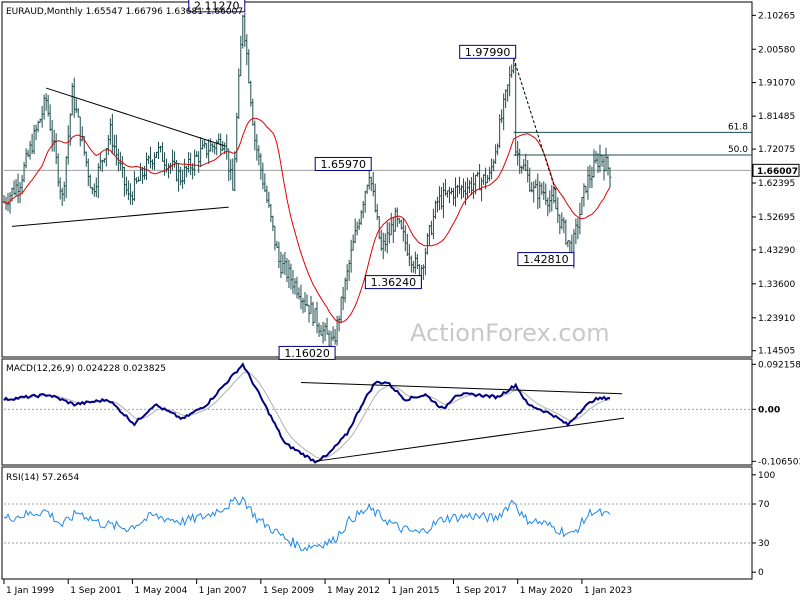 This screenshot has width=800, height=600. What do you see at coordinates (776, 218) in the screenshot?
I see `price-y-tick-label: 1.52695` at bounding box center [776, 218].